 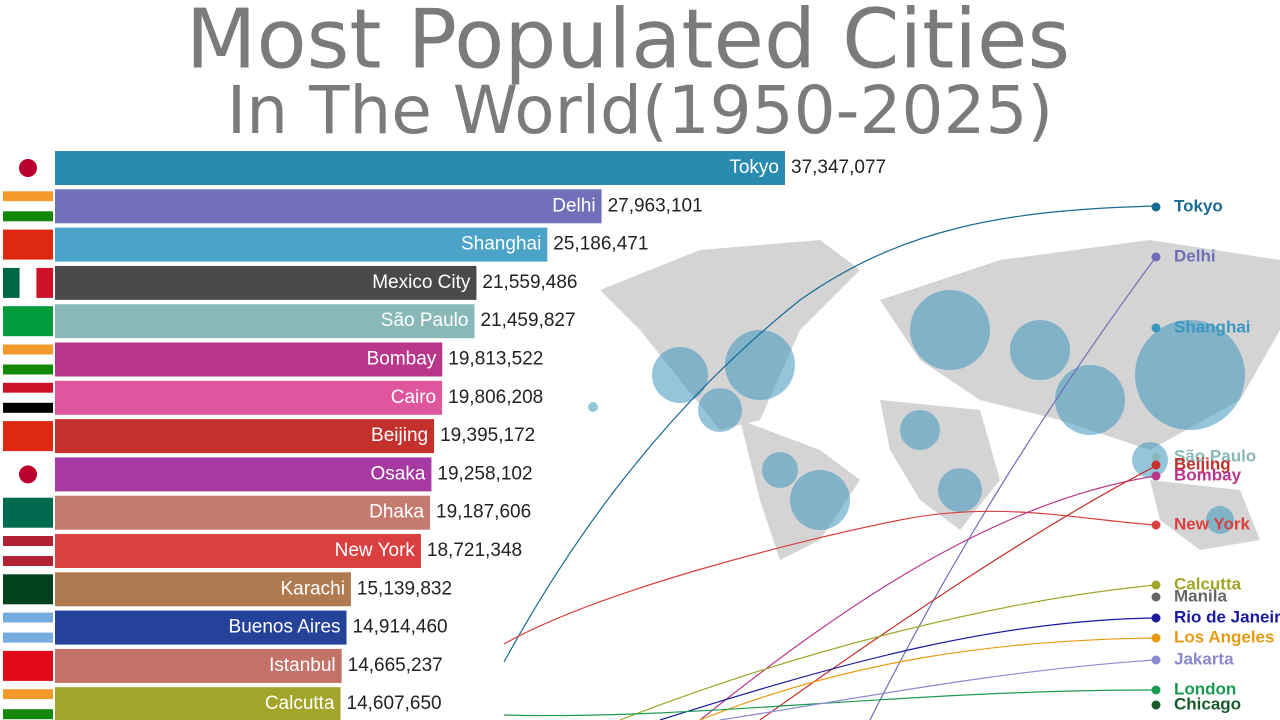 I want to click on bar-label: Calcutta, so click(x=300, y=703).